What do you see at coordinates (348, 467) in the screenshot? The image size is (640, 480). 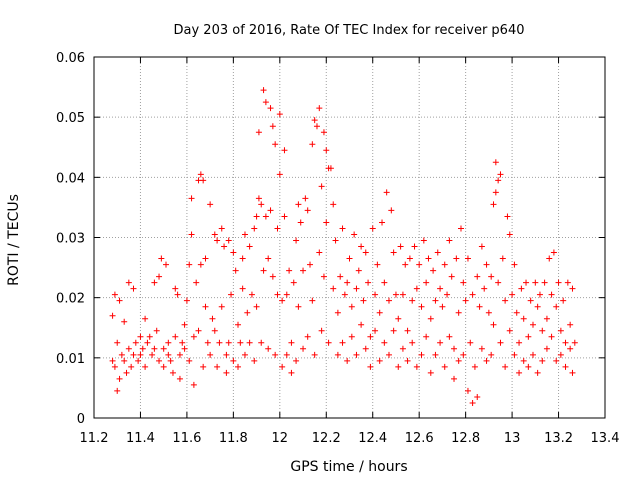 I see `x-axis-label: GPS time / hours` at bounding box center [348, 467].